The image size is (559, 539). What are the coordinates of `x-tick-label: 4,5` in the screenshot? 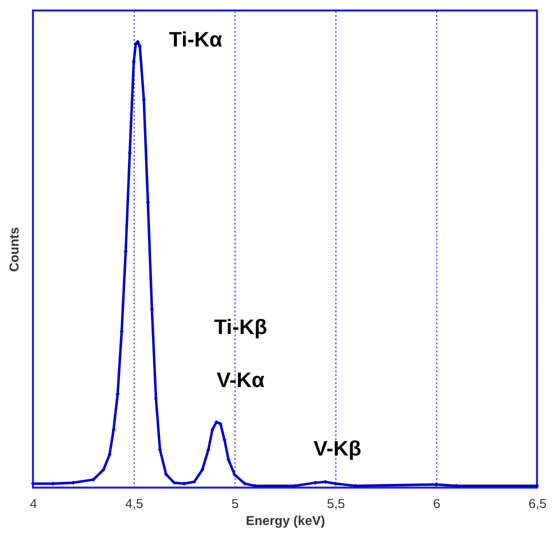 It's located at (134, 504).